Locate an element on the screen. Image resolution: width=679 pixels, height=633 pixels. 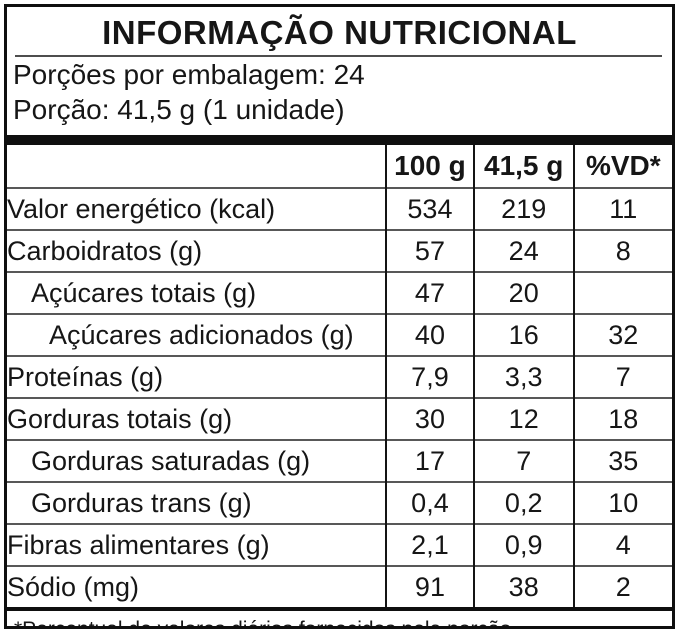
value-daily-percent: 7 is located at coordinates (622, 376).